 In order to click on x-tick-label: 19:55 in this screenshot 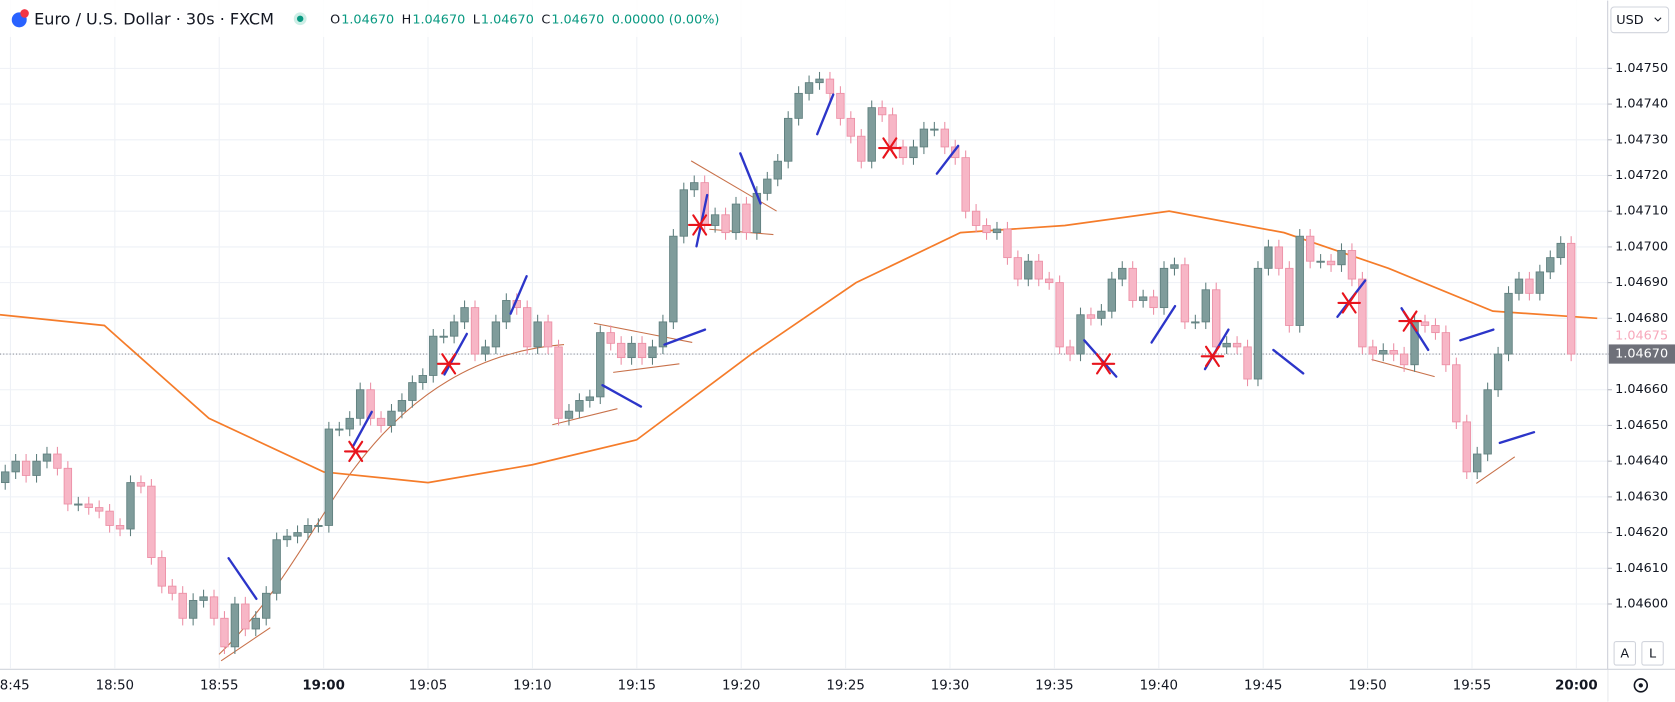, I will do `click(1472, 685)`.